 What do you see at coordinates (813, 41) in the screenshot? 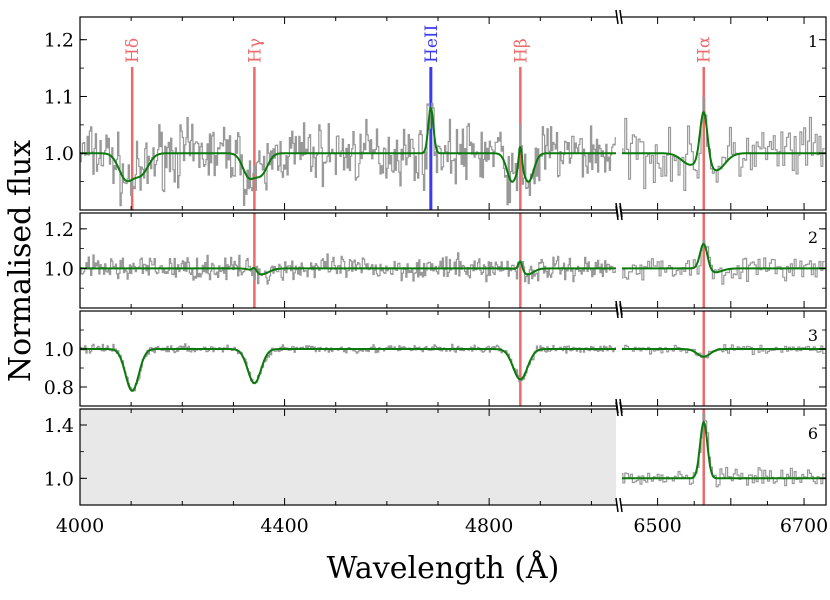
I see `panel-id-label: 1` at bounding box center [813, 41].